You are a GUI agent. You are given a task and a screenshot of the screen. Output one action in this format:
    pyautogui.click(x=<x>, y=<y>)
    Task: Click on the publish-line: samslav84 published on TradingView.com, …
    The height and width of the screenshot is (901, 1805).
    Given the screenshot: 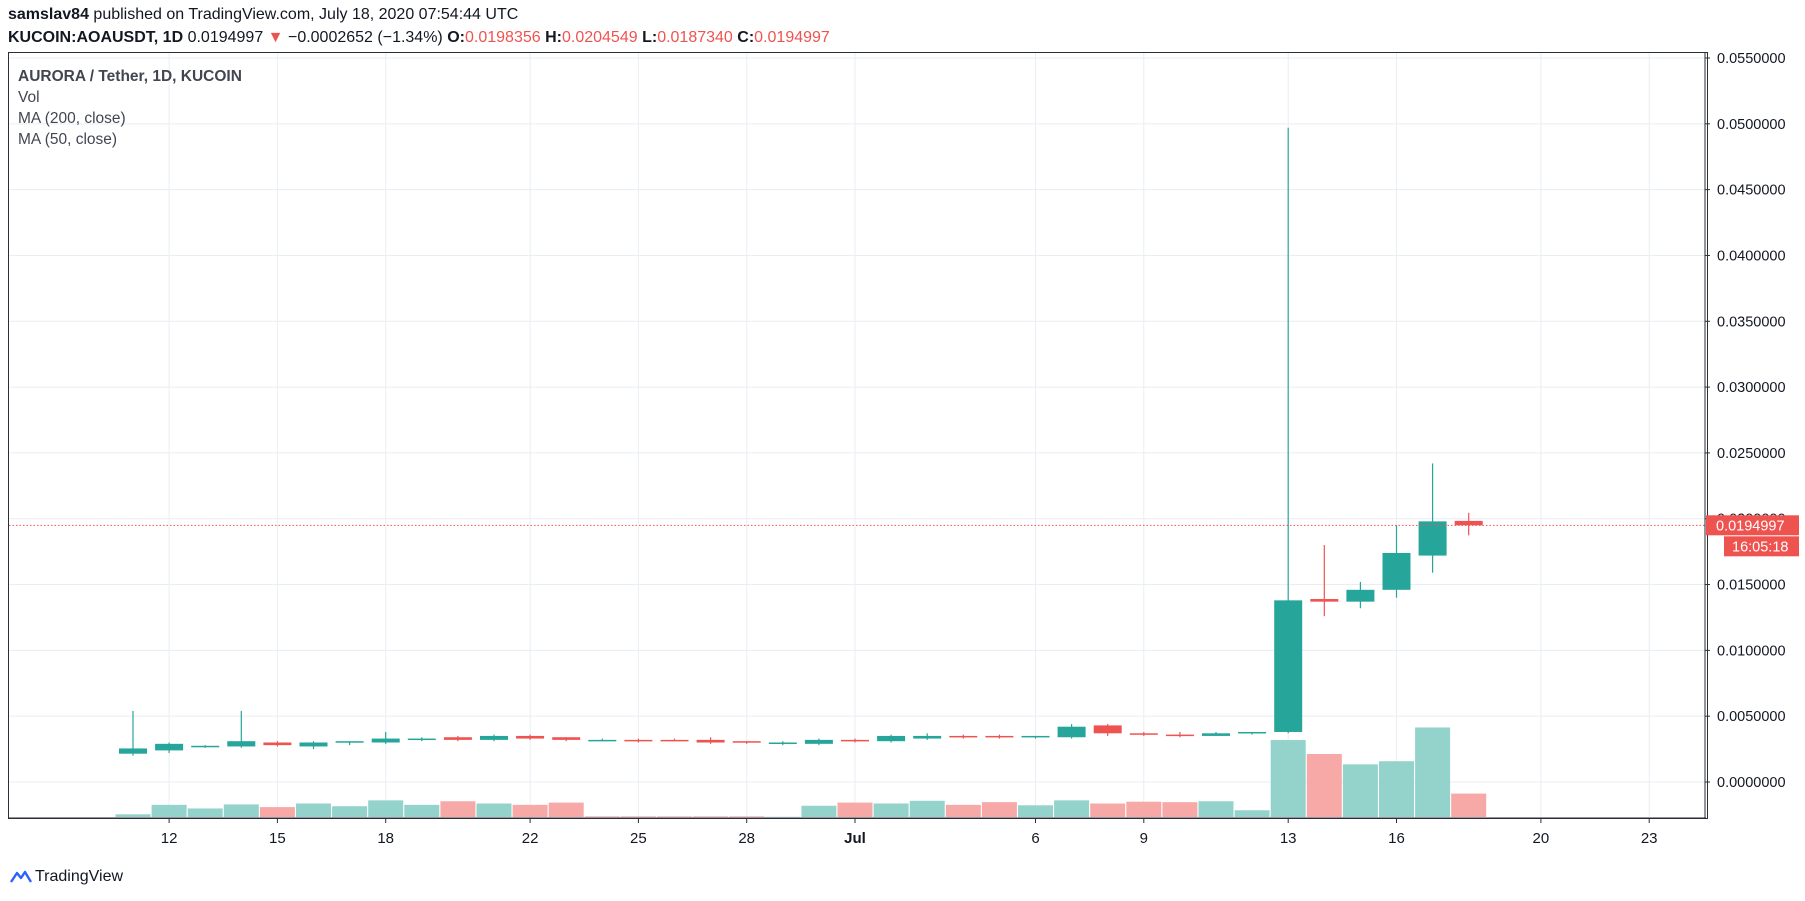 What is the action you would take?
    pyautogui.click(x=263, y=15)
    